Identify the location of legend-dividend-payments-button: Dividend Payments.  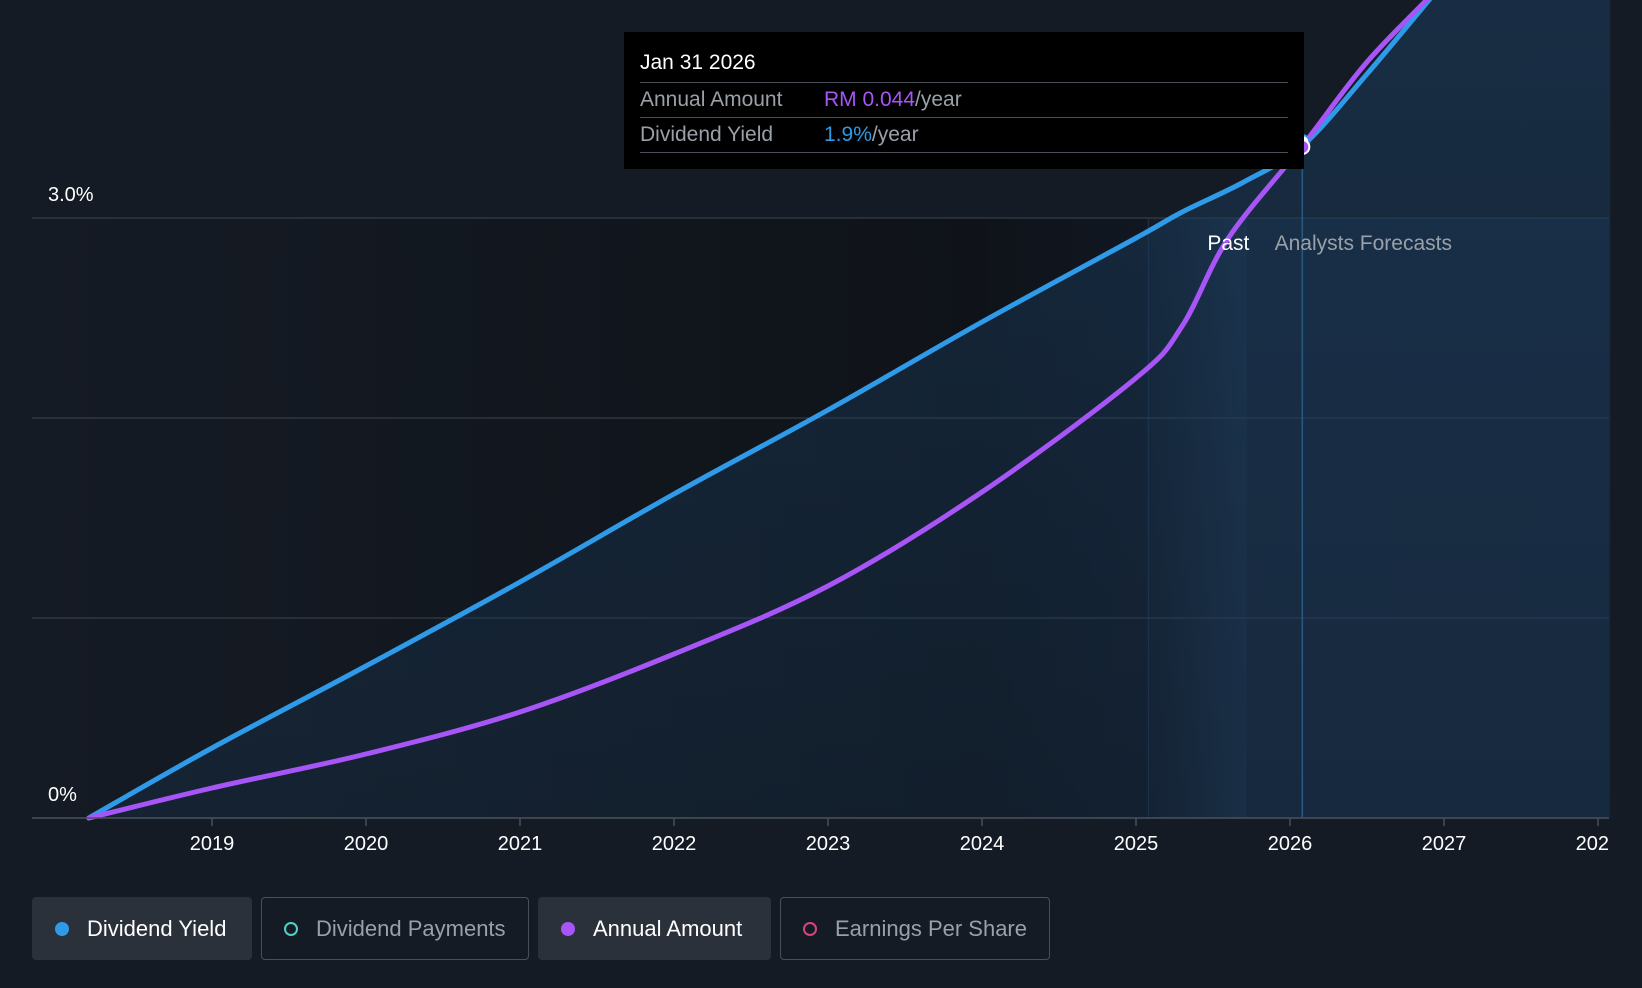
(395, 928).